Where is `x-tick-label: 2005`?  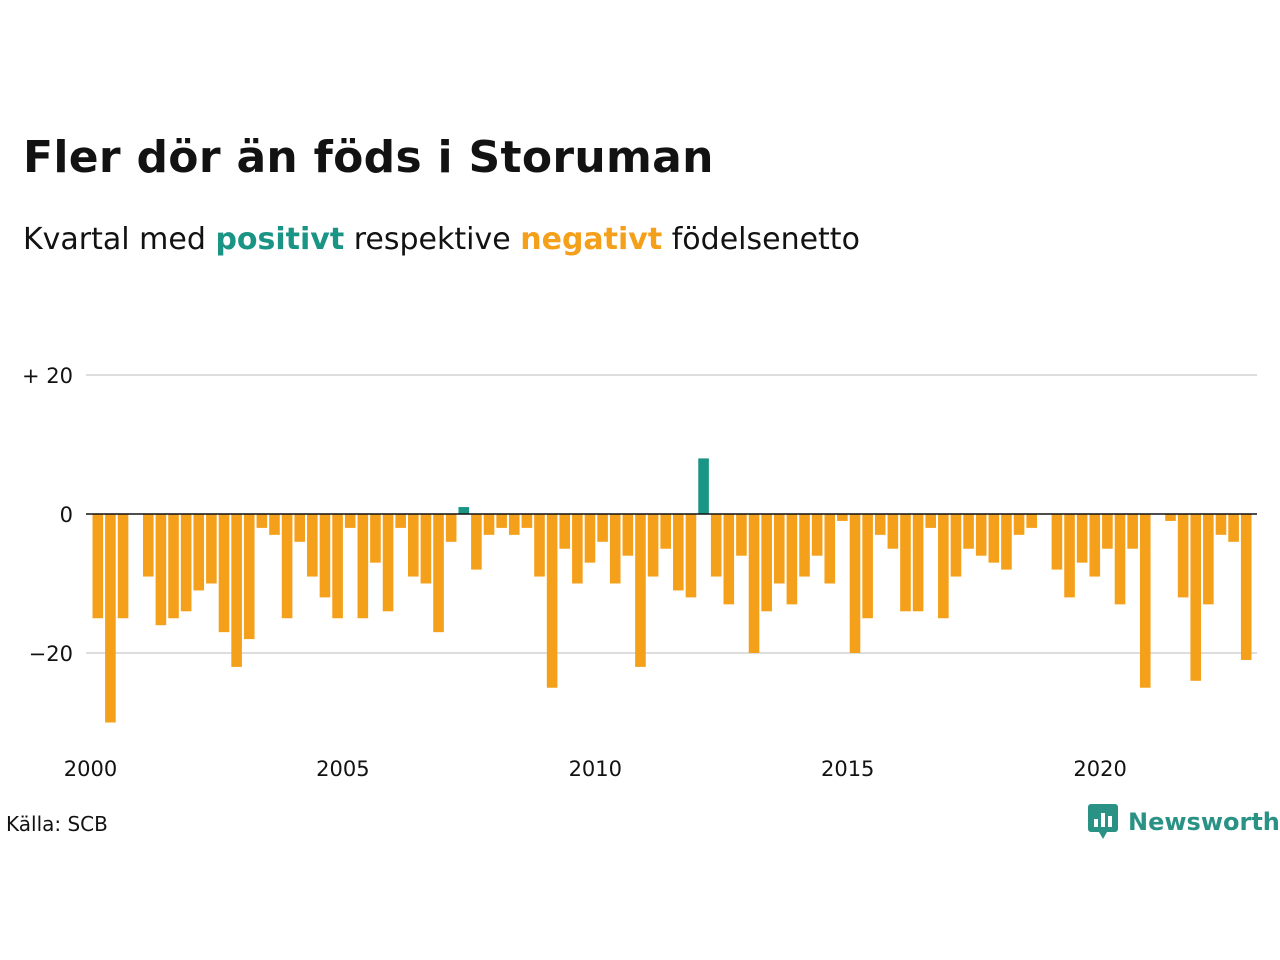
x-tick-label: 2005 is located at coordinates (342, 769).